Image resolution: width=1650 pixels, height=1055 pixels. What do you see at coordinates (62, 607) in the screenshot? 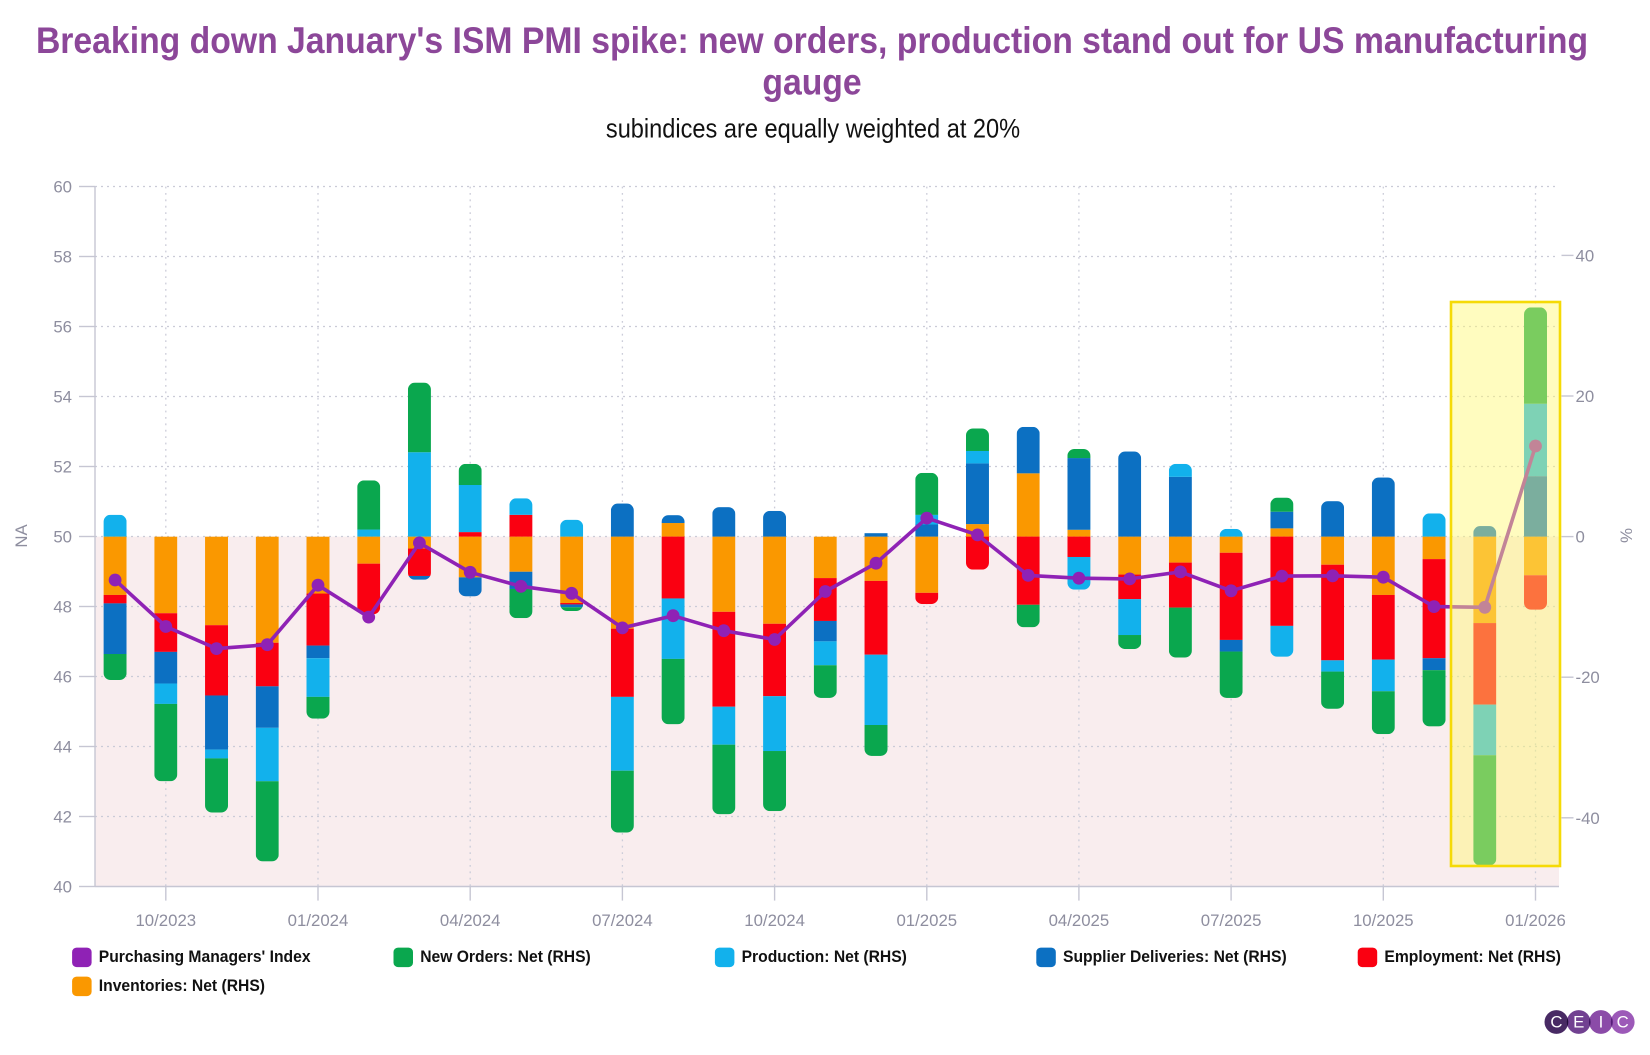
I see `svg-text: 48` at bounding box center [62, 607].